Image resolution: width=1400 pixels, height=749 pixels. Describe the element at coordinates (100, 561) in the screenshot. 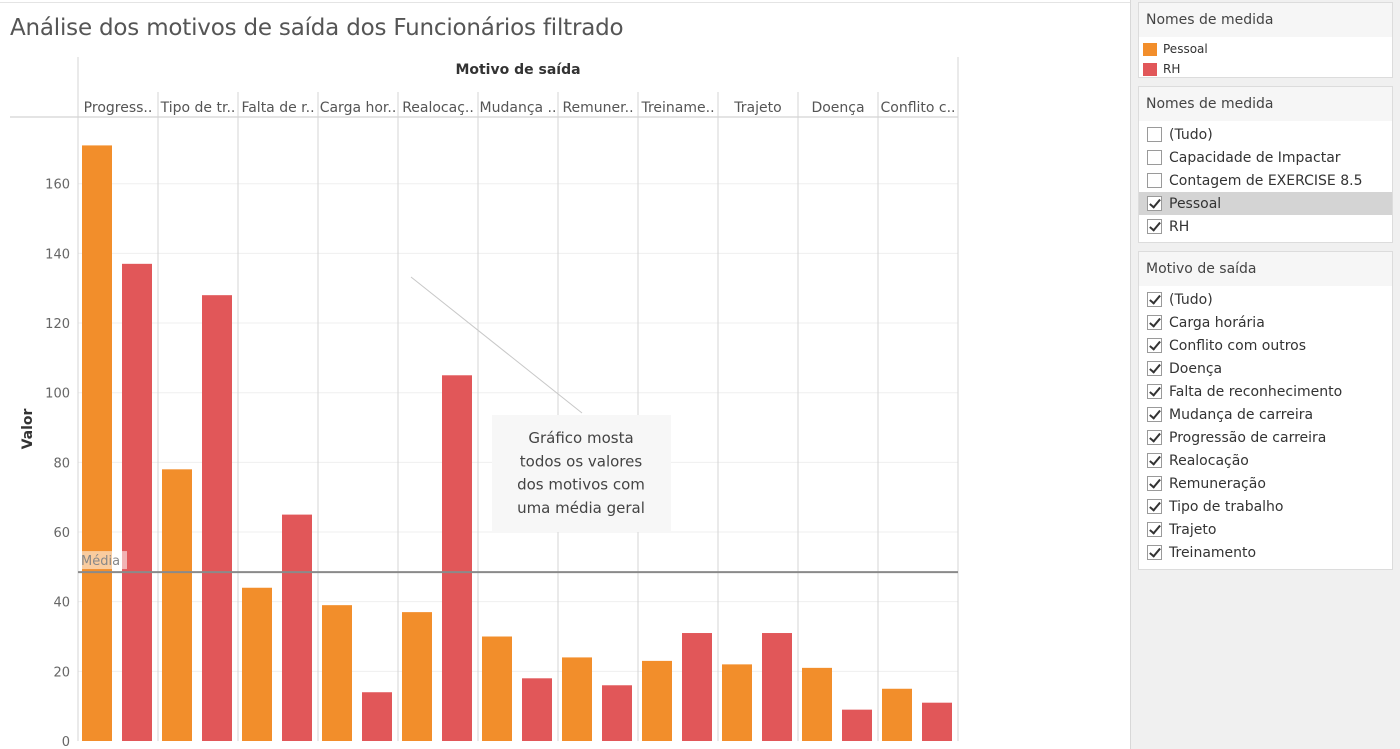

I see `reference-line-label: Média` at that location.